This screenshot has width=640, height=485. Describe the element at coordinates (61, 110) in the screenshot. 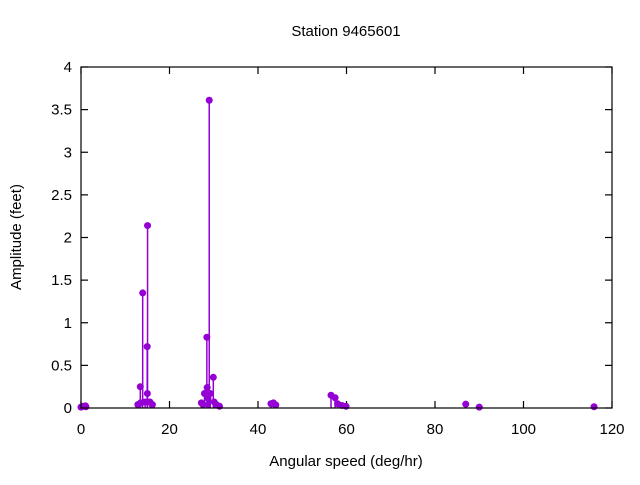

I see `y-tick-label: 3.5` at that location.